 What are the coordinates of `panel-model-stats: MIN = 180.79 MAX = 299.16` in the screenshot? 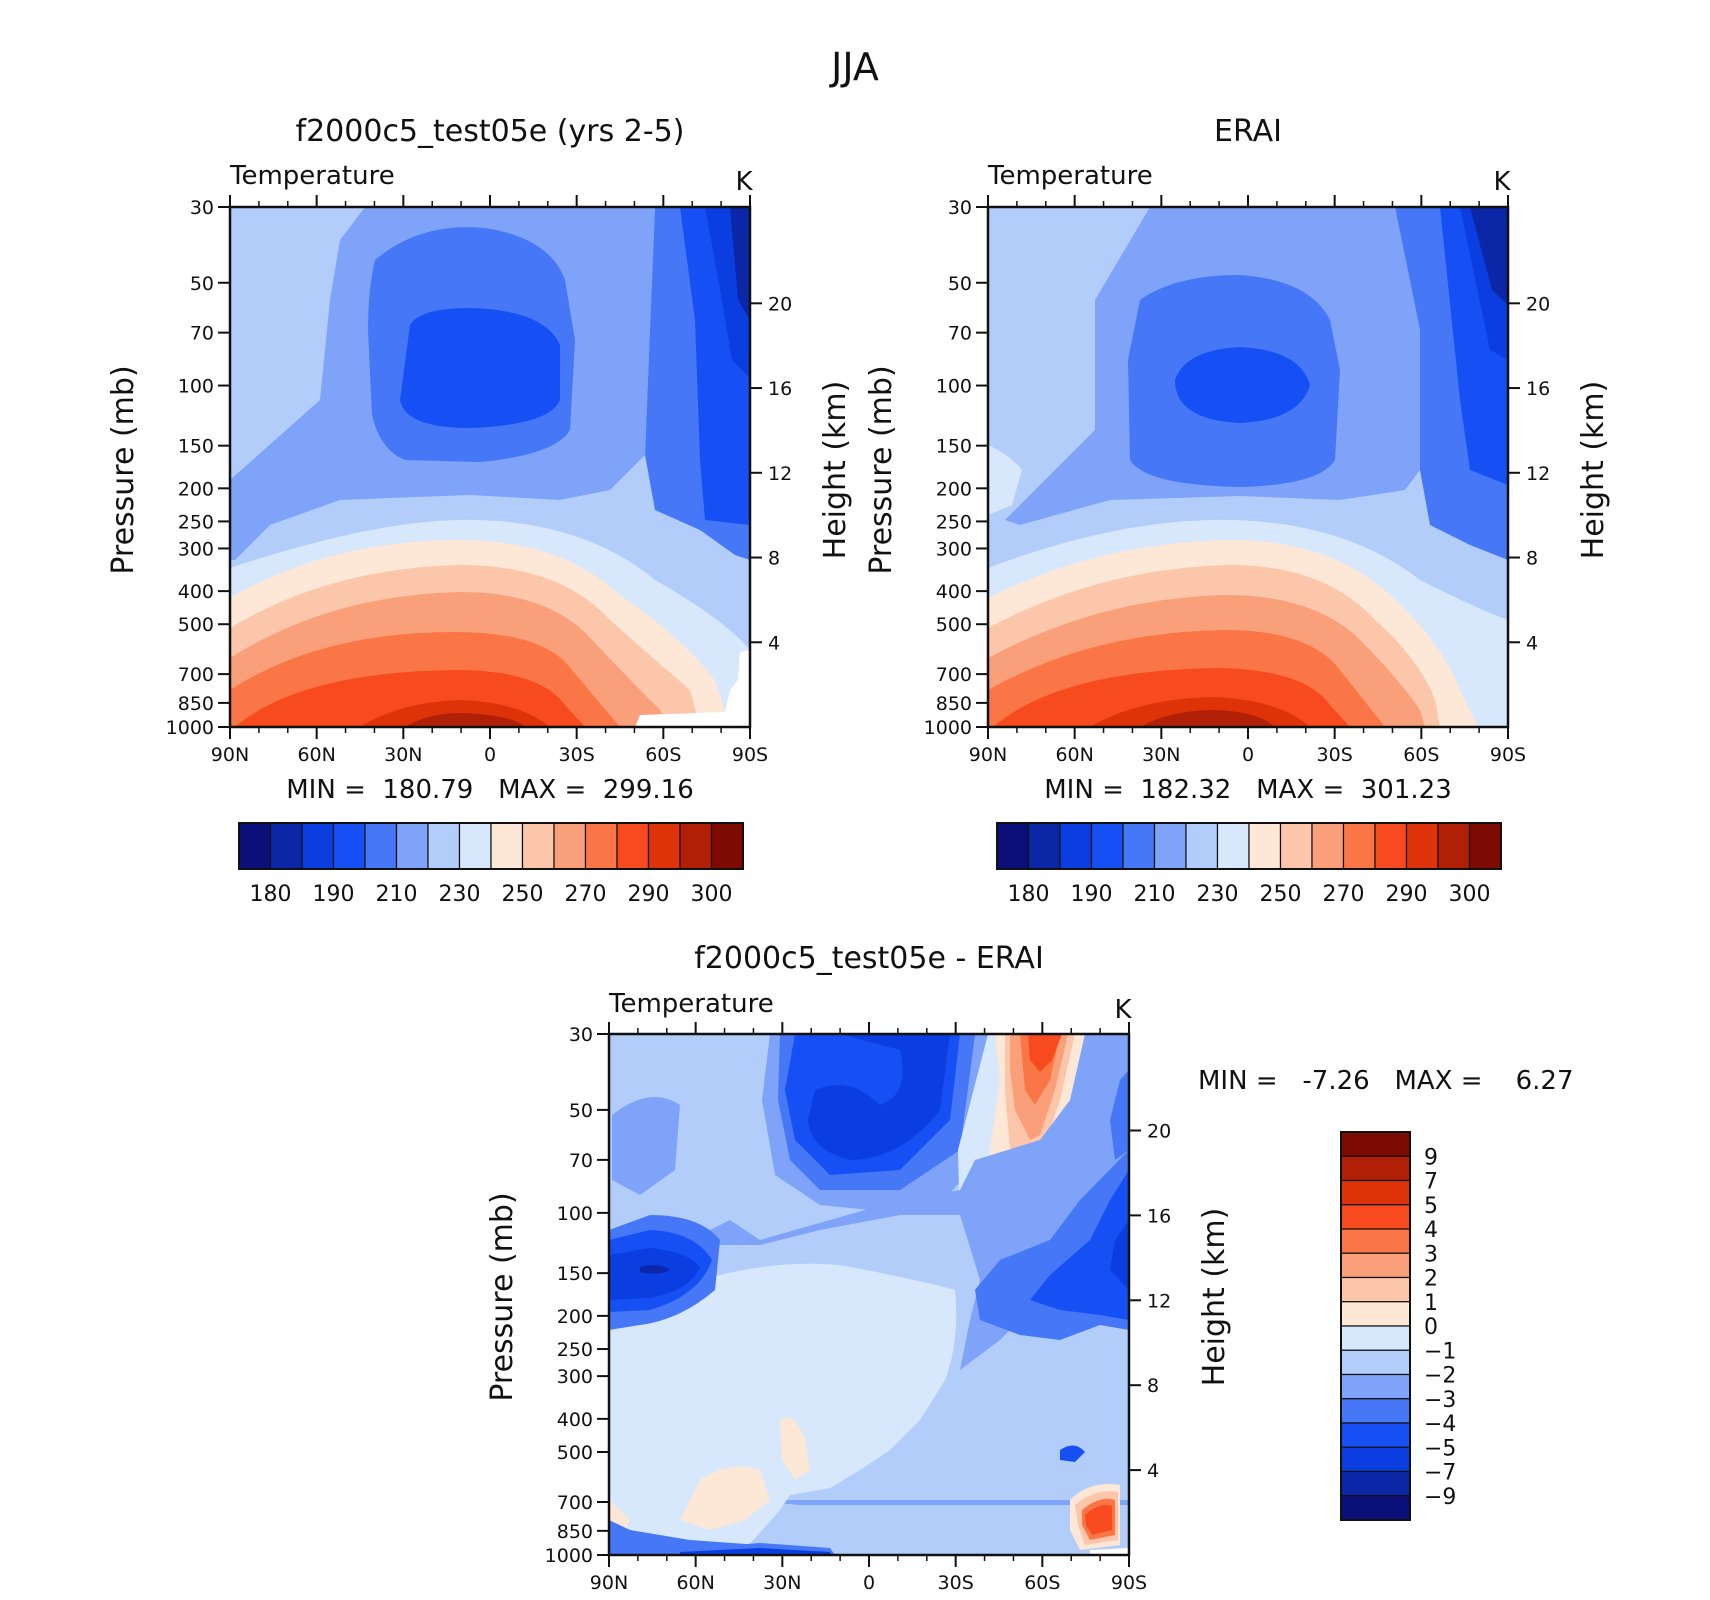 It's located at (489, 790).